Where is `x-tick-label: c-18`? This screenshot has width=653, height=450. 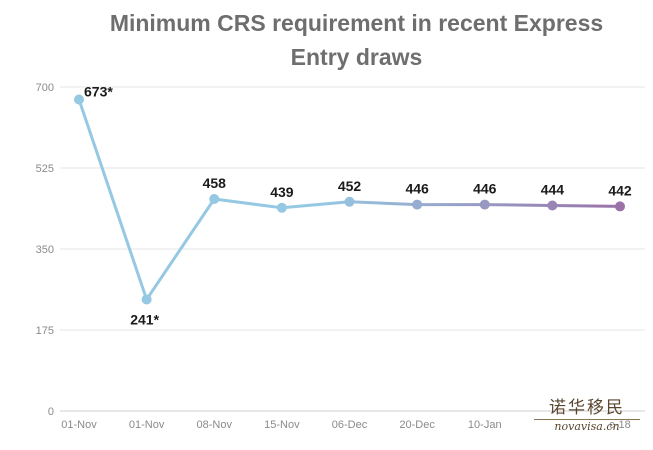
x-tick-label: c-18 is located at coordinates (619, 425).